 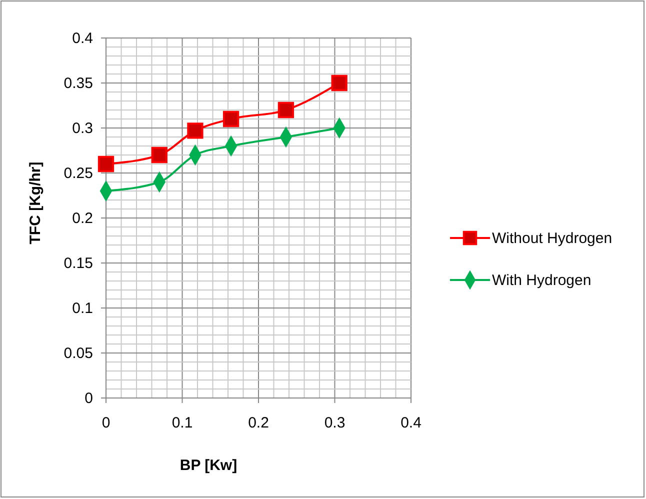 What do you see at coordinates (35, 203) in the screenshot?
I see `y-axis-title: TFC [Kg/hr]` at bounding box center [35, 203].